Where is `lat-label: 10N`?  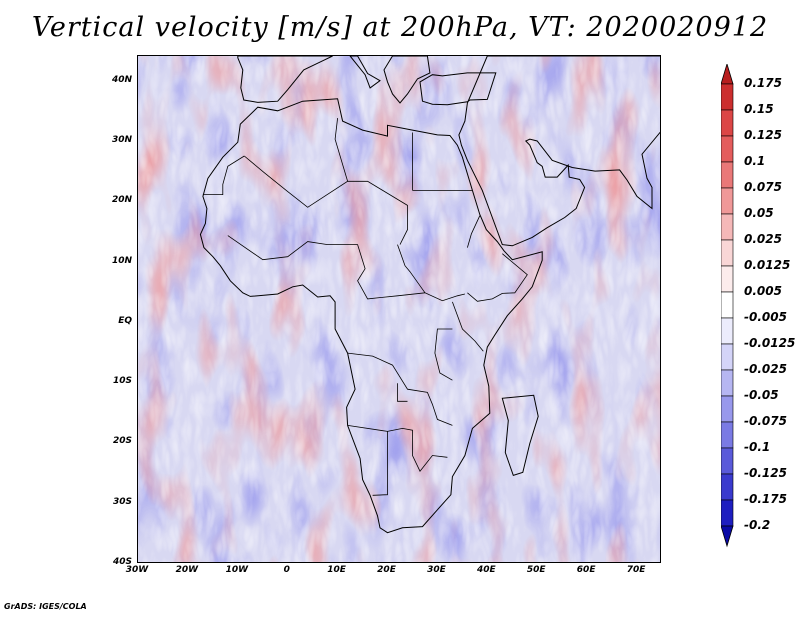
lat-label: 10N is located at coordinates (121, 260).